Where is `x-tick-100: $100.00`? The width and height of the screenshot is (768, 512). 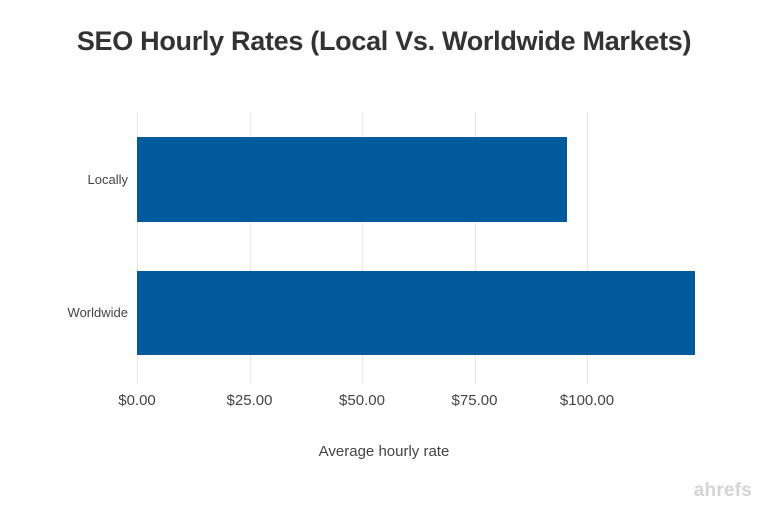
x-tick-100: $100.00 is located at coordinates (587, 400).